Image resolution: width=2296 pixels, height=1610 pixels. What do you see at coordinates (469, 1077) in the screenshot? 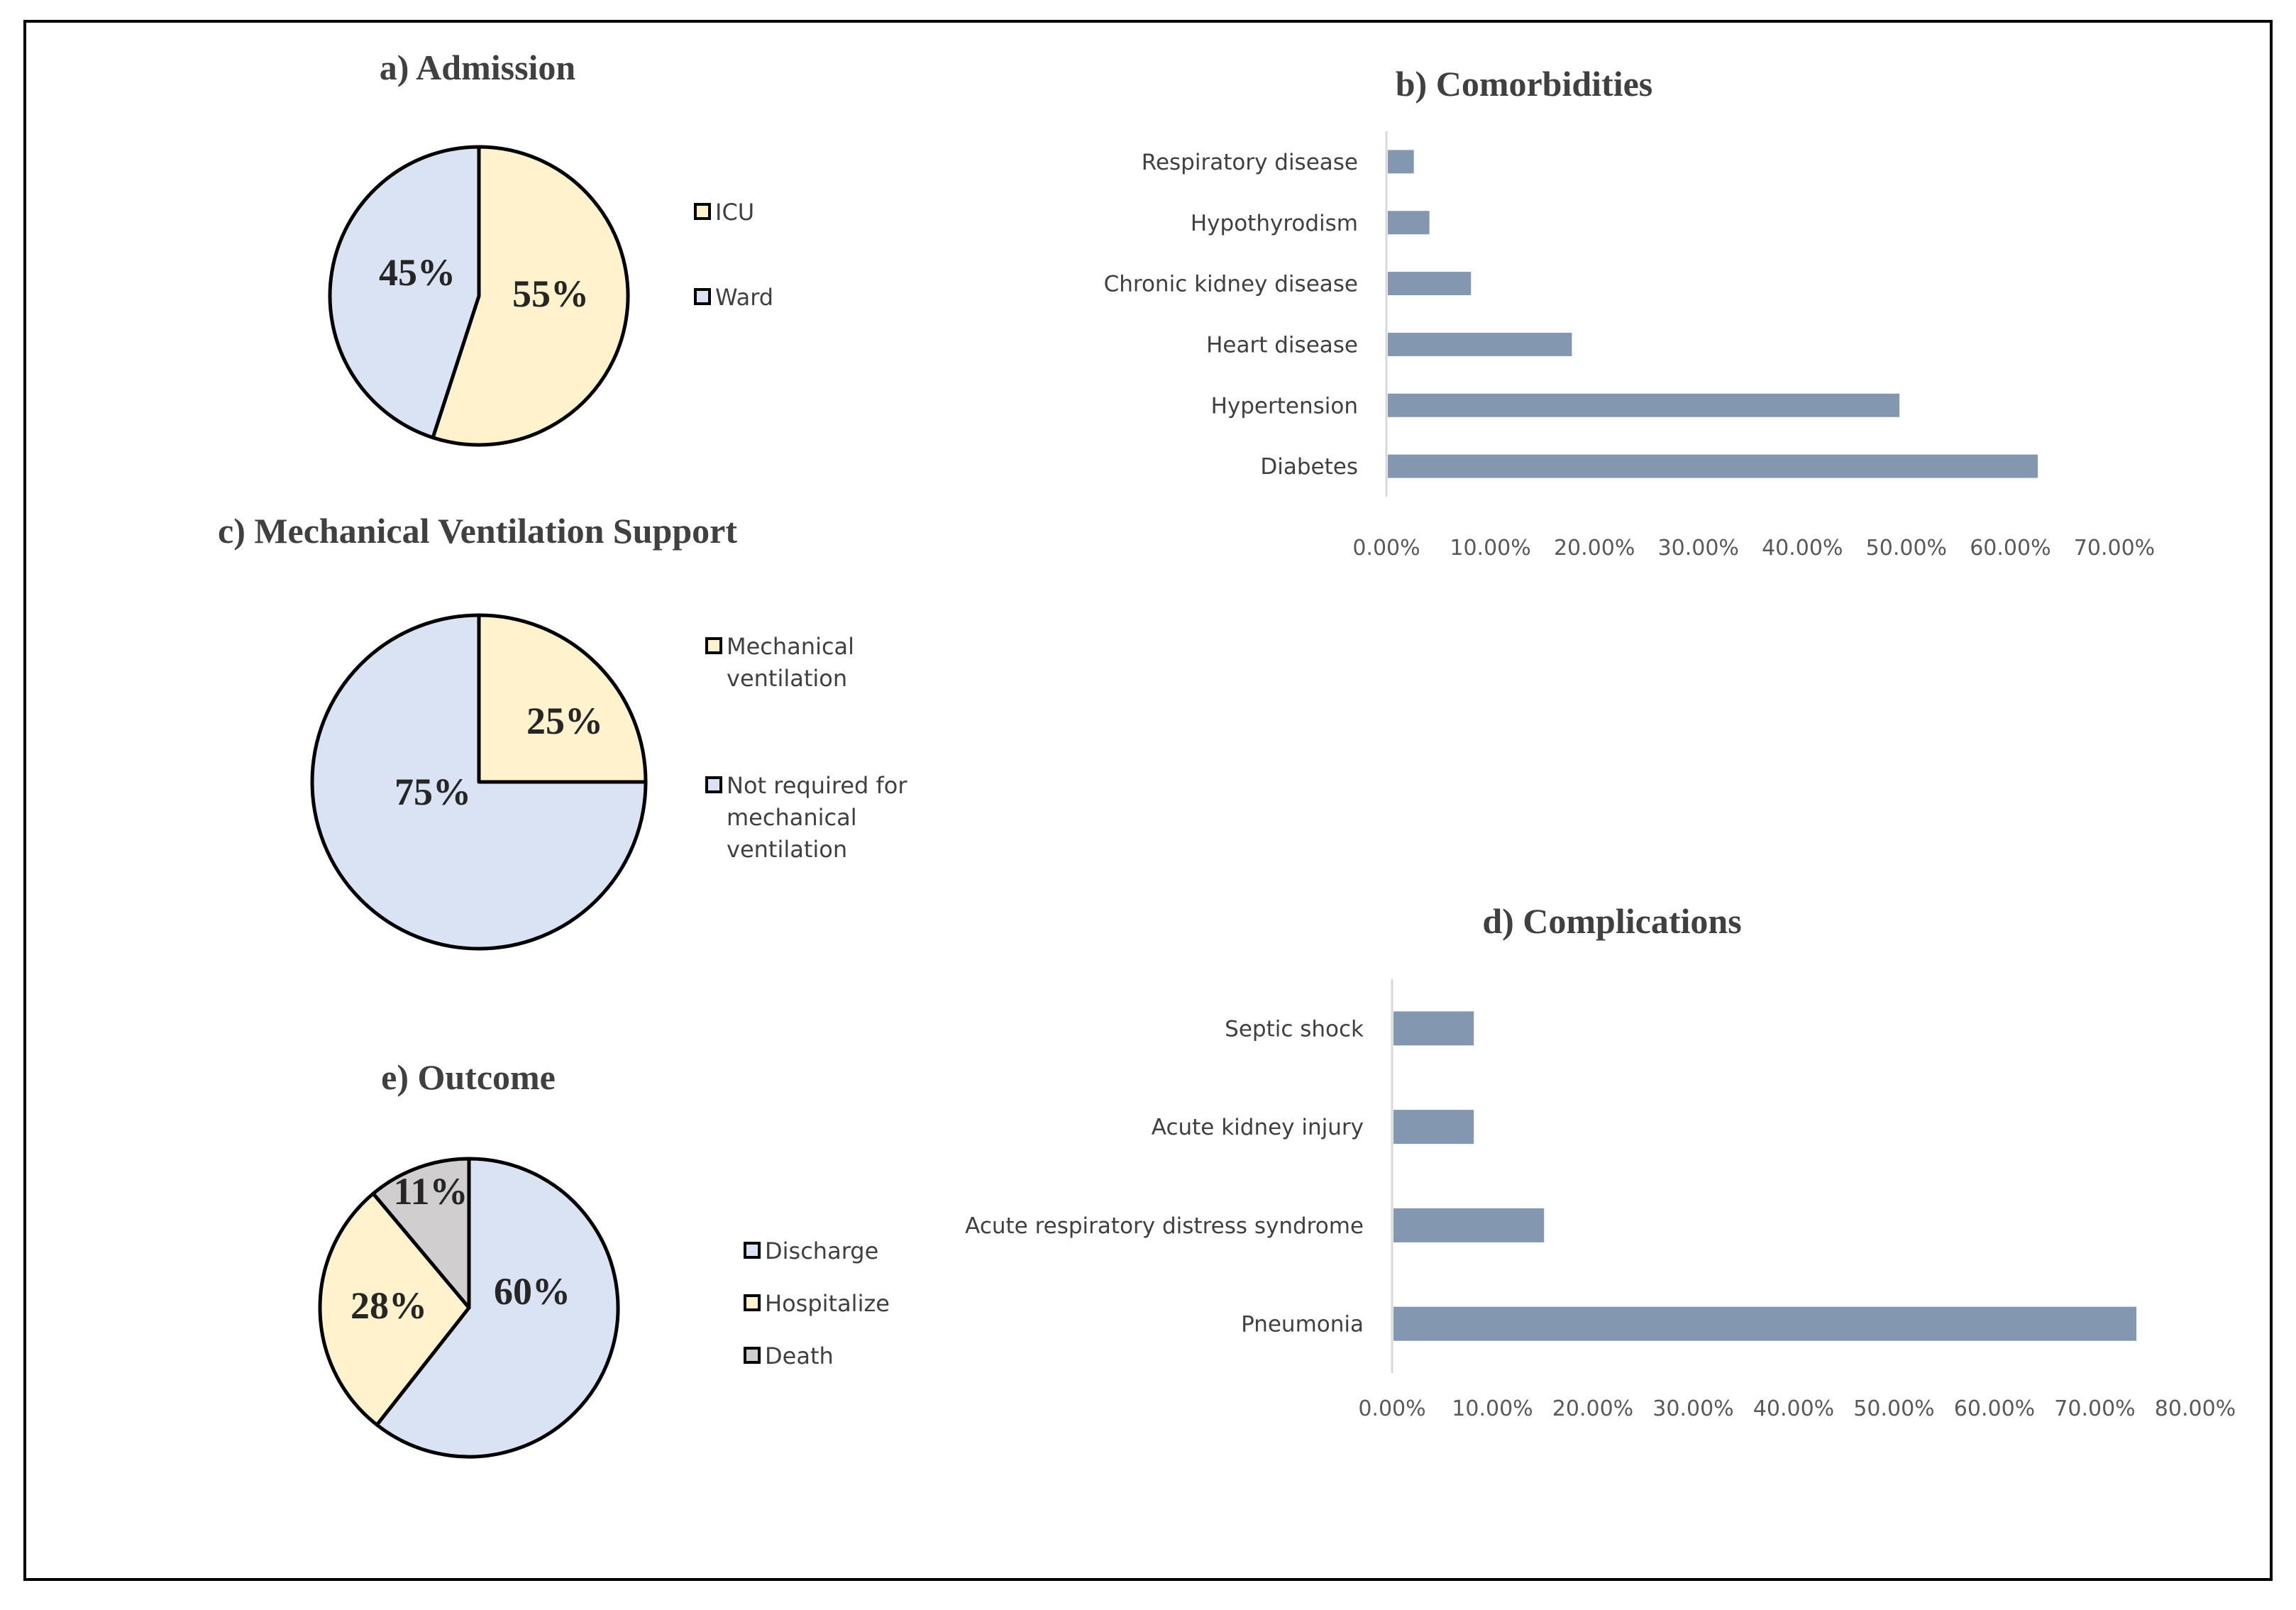
I see `outcome-title: e) Outcome` at bounding box center [469, 1077].